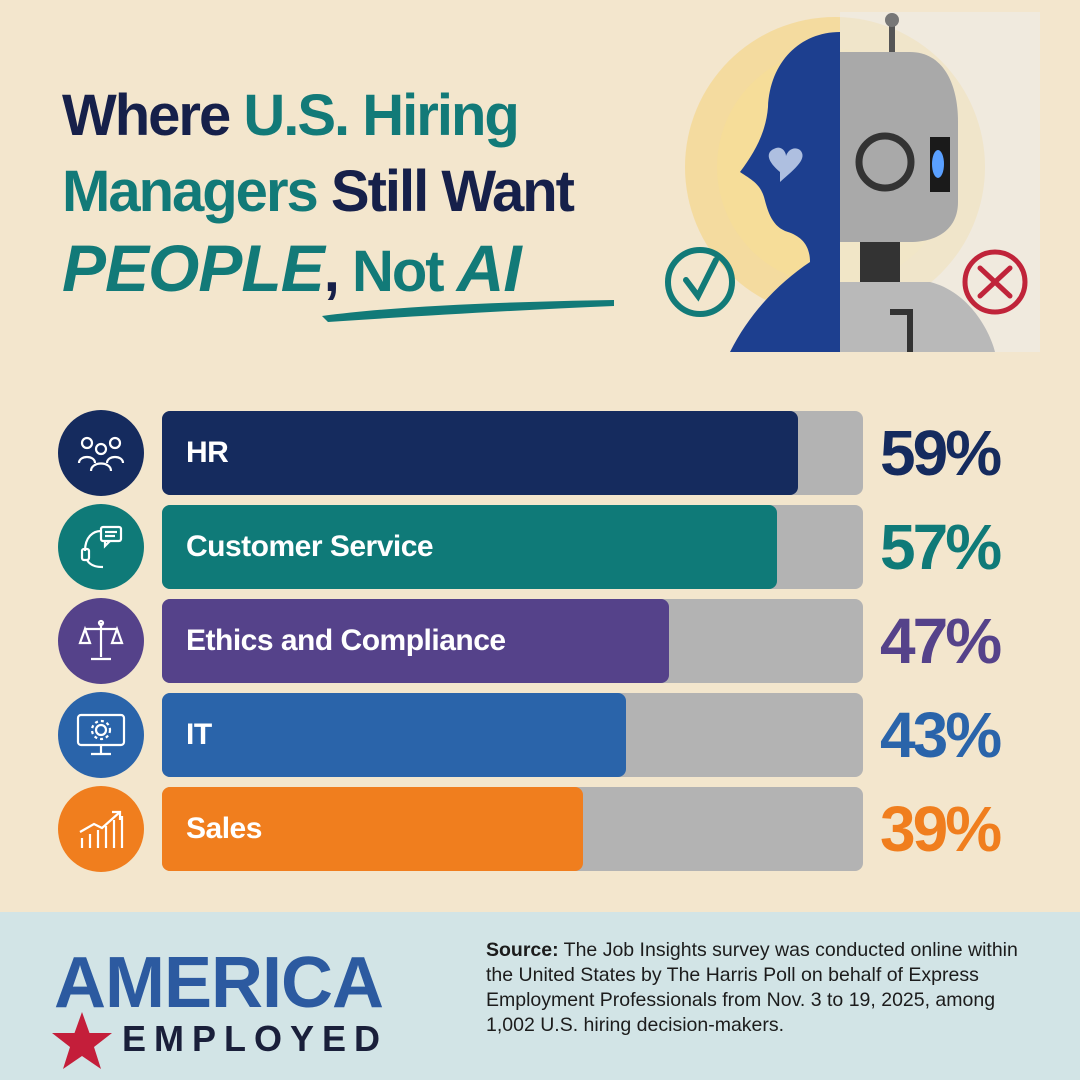 Image resolution: width=1080 pixels, height=1080 pixels. What do you see at coordinates (337, 271) in the screenshot?
I see `title-text-comma: ,` at bounding box center [337, 271].